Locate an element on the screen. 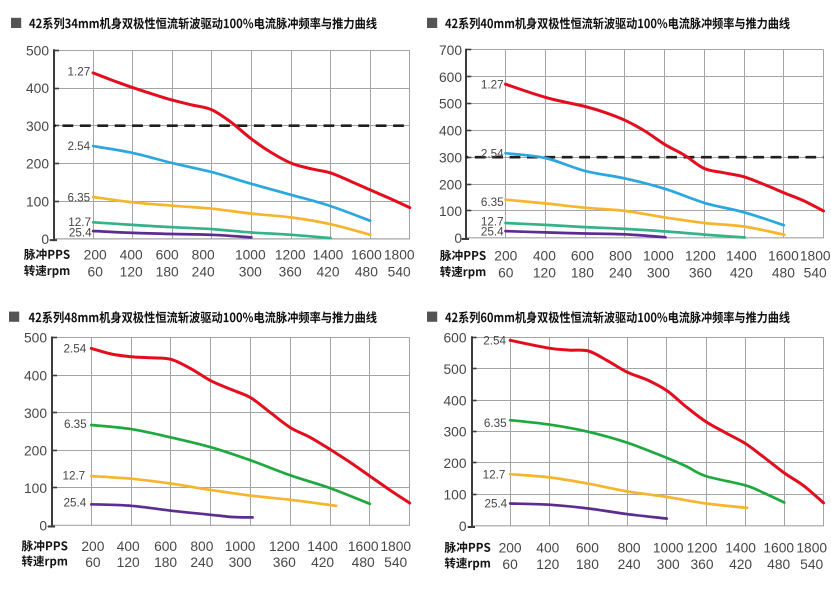 This screenshot has height=600, width=831. svg-text: 700 is located at coordinates (450, 50).